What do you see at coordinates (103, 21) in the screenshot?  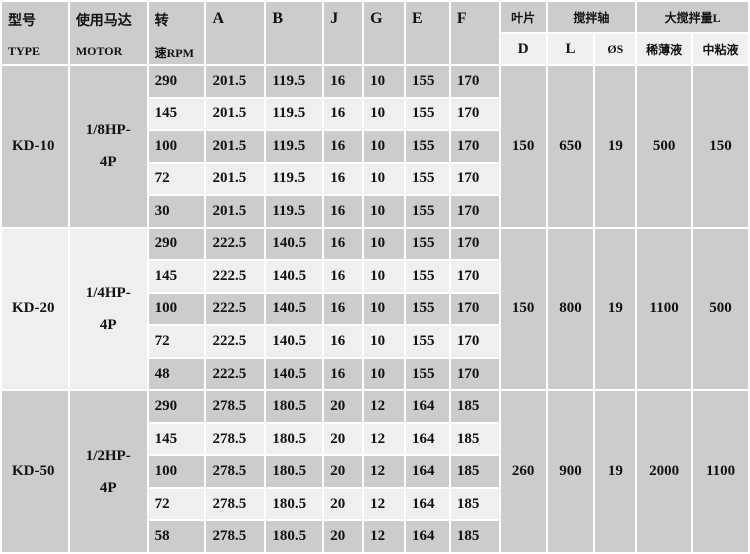 I see `header-motor-cn: 使用马达` at bounding box center [103, 21].